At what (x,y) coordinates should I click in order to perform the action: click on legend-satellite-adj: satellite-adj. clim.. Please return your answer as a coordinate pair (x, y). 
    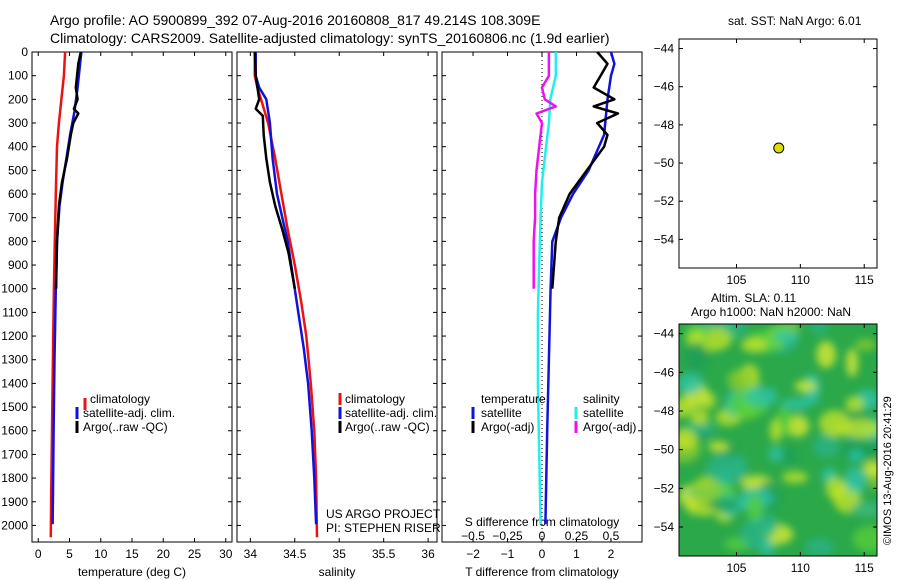
    Looking at the image, I should click on (391, 413).